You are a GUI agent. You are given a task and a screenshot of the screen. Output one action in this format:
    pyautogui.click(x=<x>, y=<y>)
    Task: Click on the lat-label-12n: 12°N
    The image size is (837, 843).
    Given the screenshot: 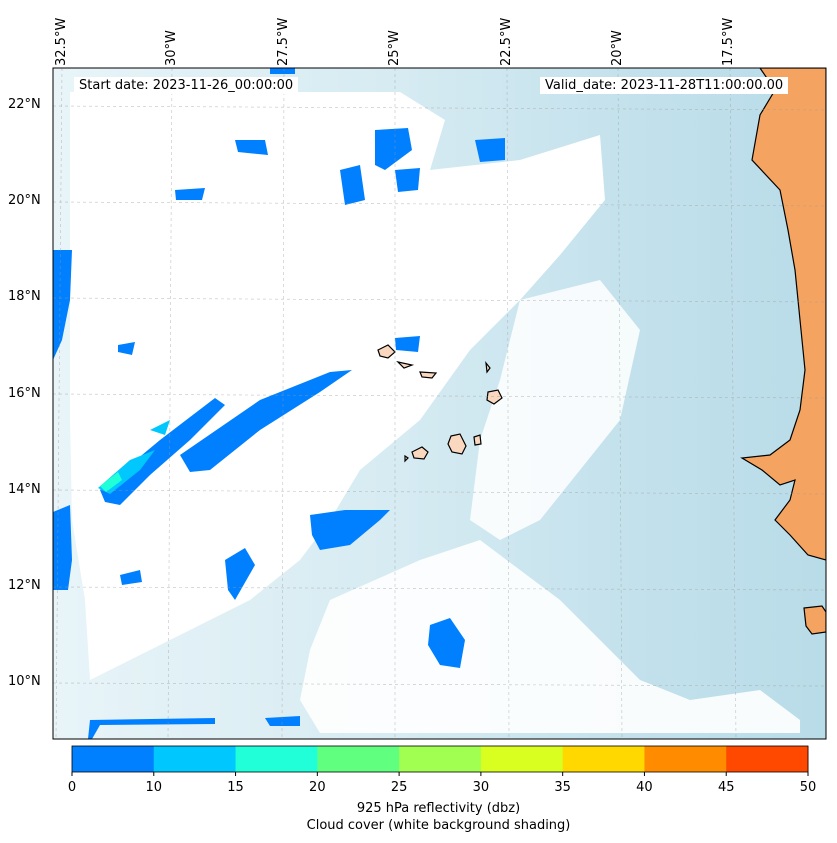 What is the action you would take?
    pyautogui.click(x=24, y=585)
    